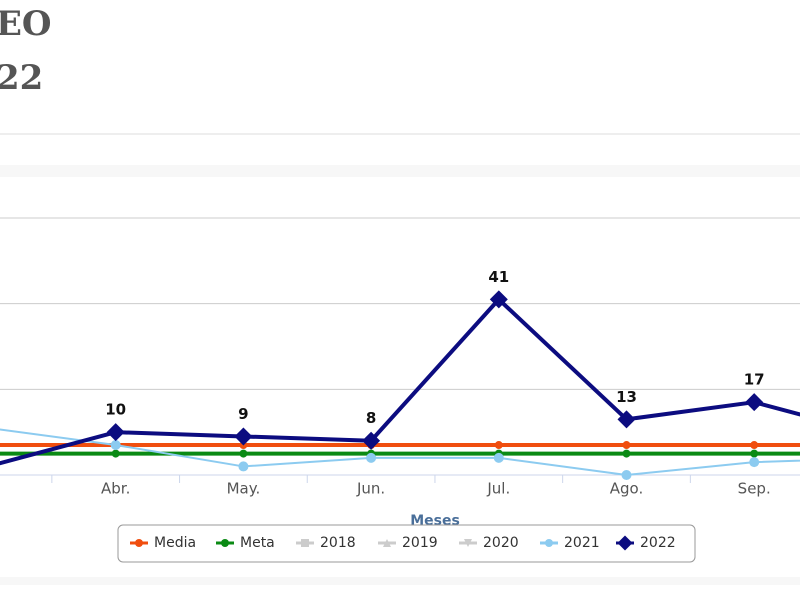  I want to click on legend-item: 2021, so click(570, 543).